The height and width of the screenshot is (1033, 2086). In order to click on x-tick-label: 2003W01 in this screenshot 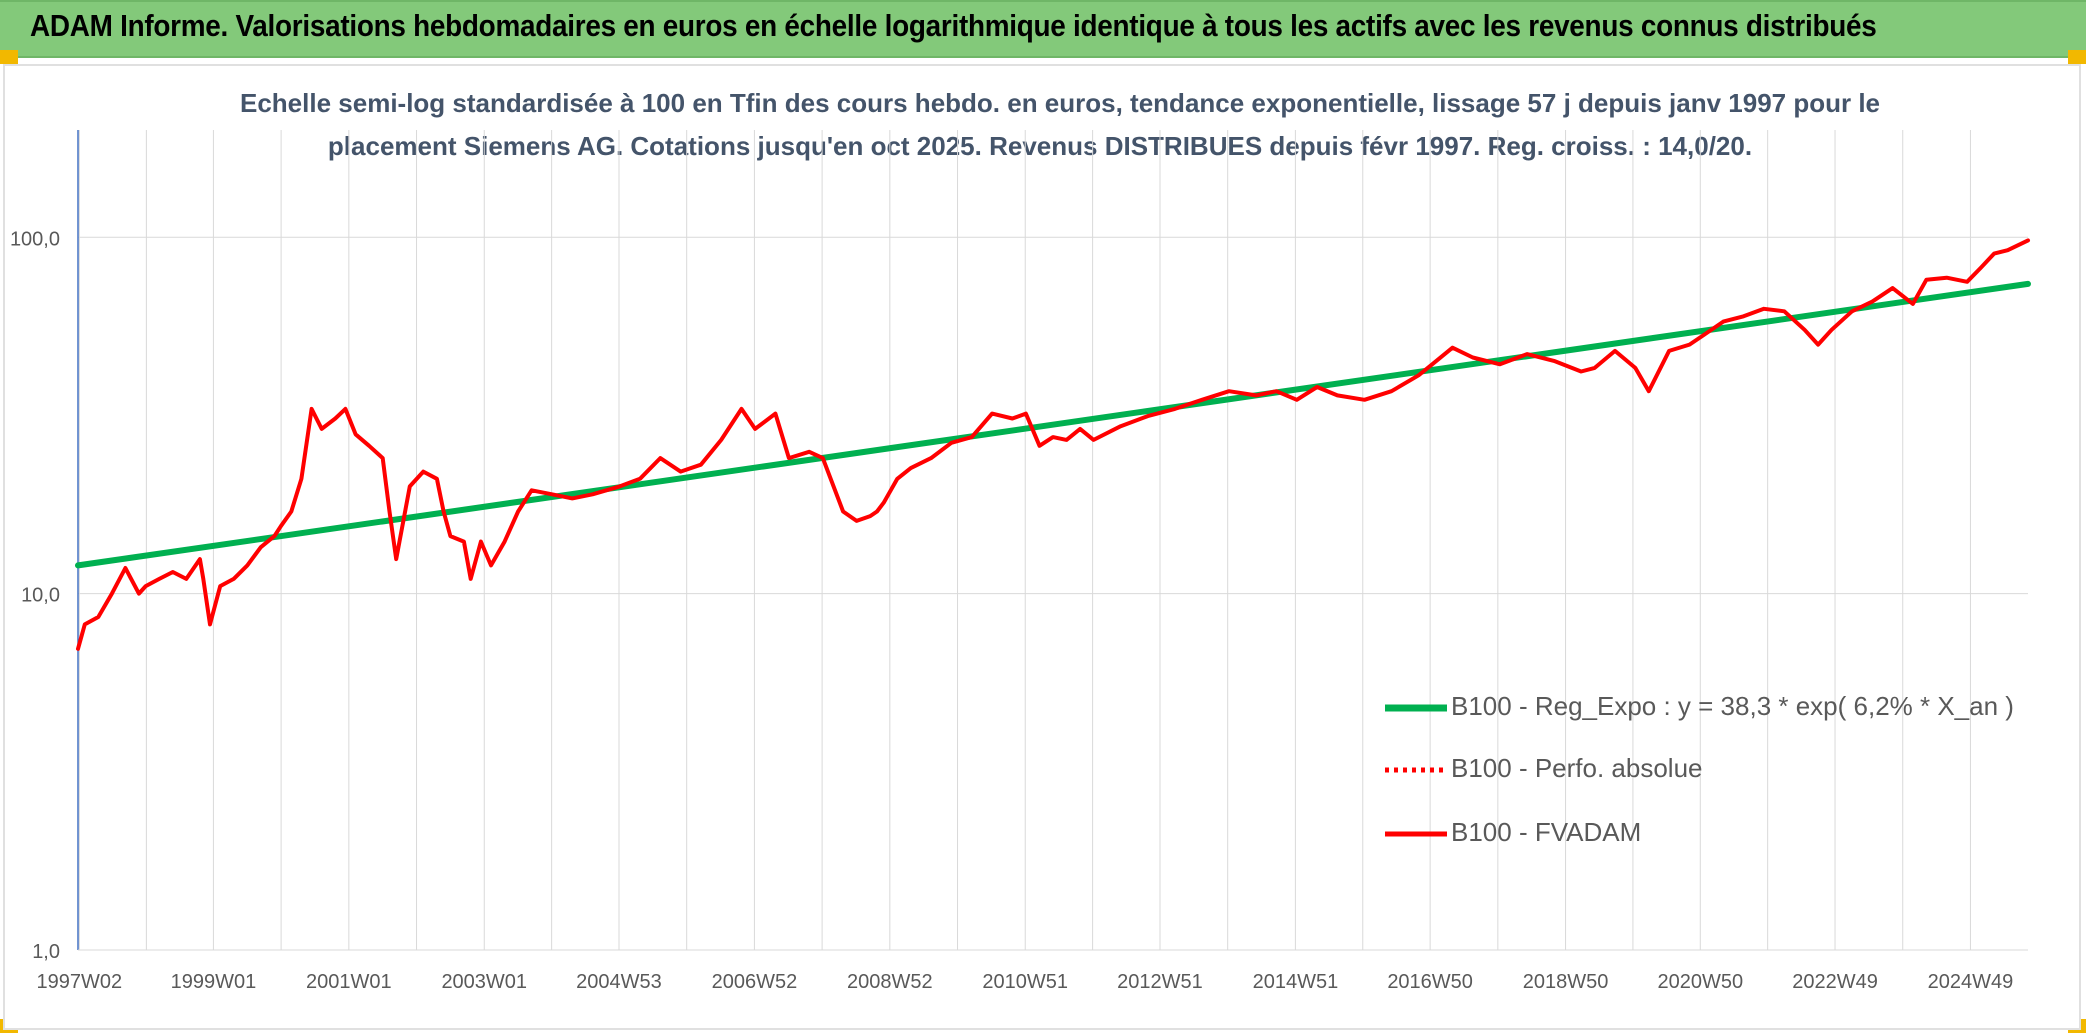, I will do `click(484, 982)`.